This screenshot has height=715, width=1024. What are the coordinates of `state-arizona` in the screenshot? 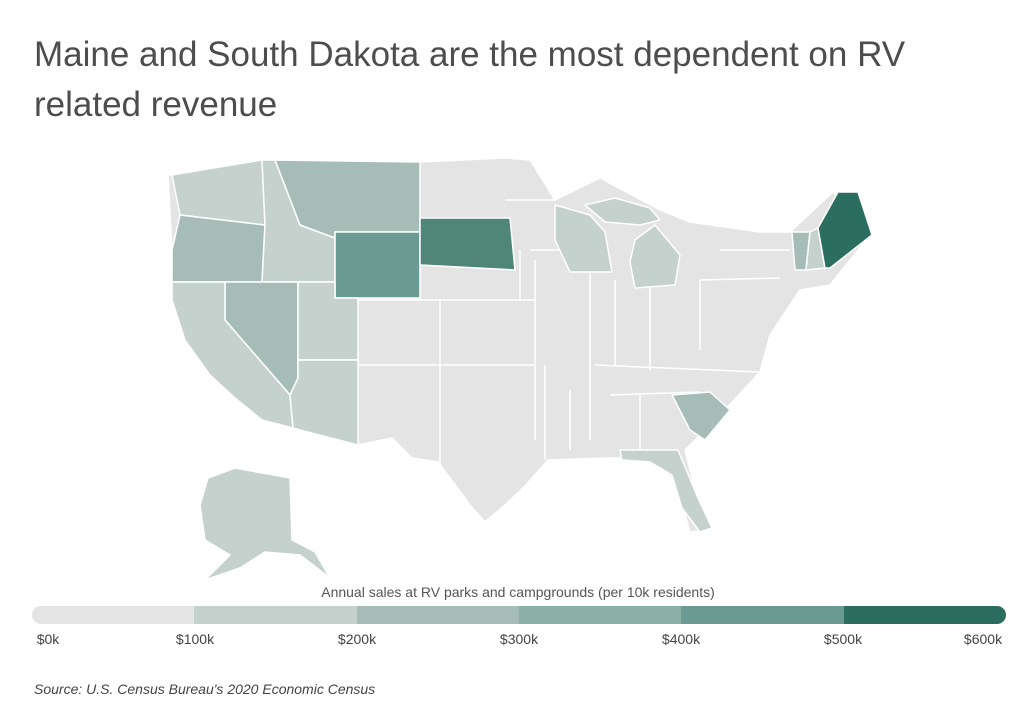 It's located at (324, 402).